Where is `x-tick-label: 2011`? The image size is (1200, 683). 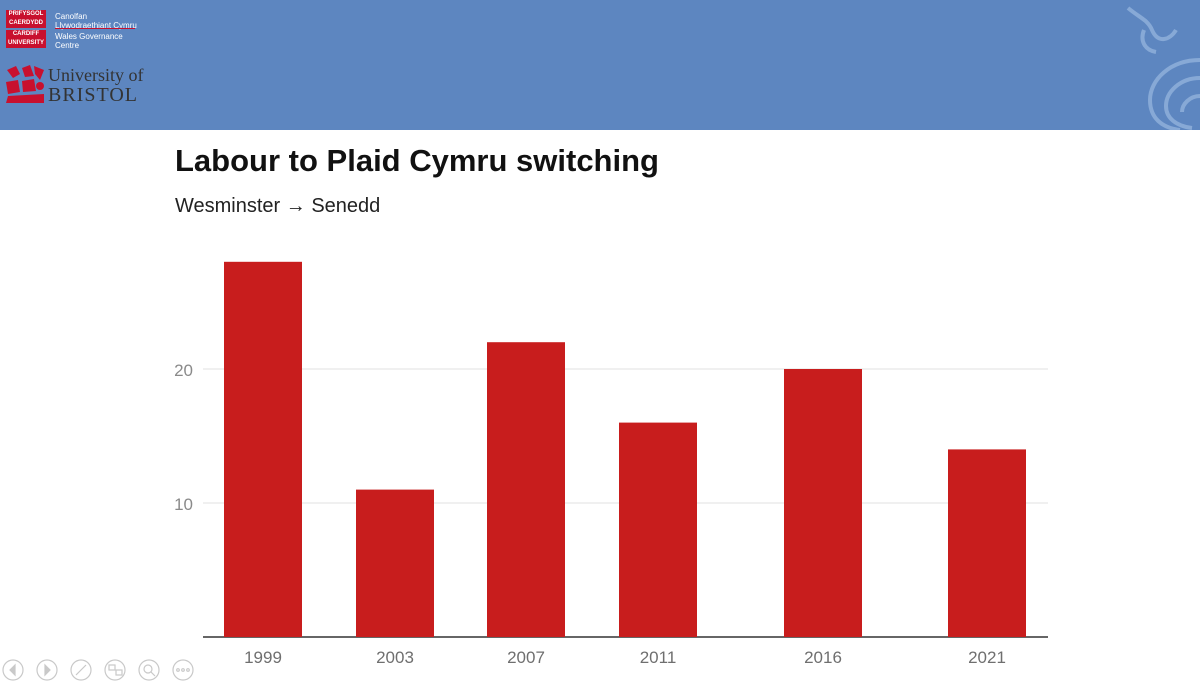
x-tick-label: 2011 is located at coordinates (658, 657).